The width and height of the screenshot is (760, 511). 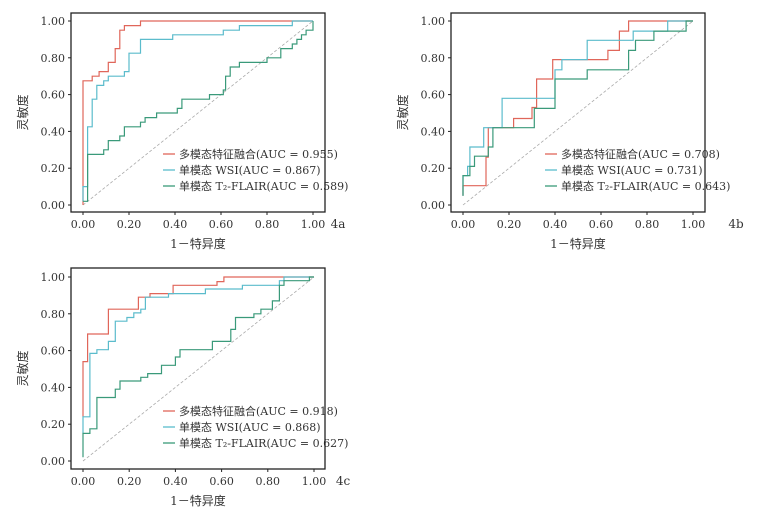 I want to click on legend-label: 多模态特征融合(AUC = 0.955), so click(x=258, y=154).